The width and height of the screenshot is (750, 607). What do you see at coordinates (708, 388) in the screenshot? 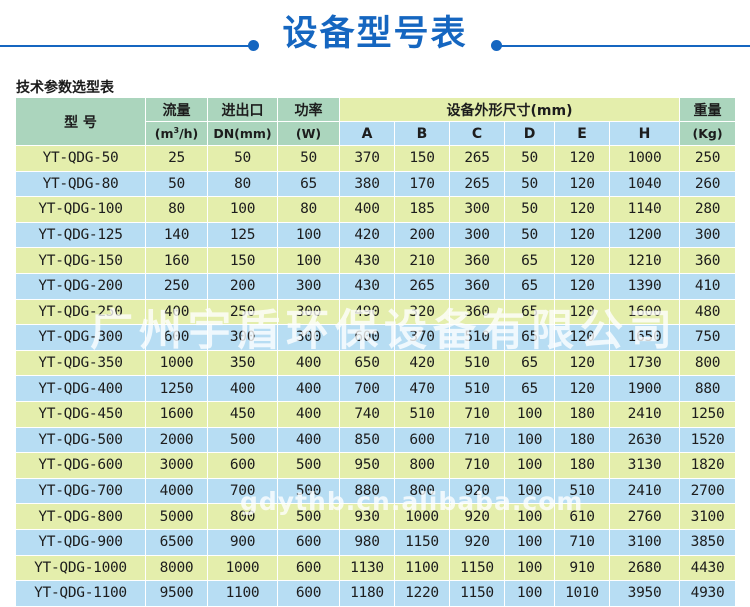
I see `cell-weight: 880` at bounding box center [708, 388].